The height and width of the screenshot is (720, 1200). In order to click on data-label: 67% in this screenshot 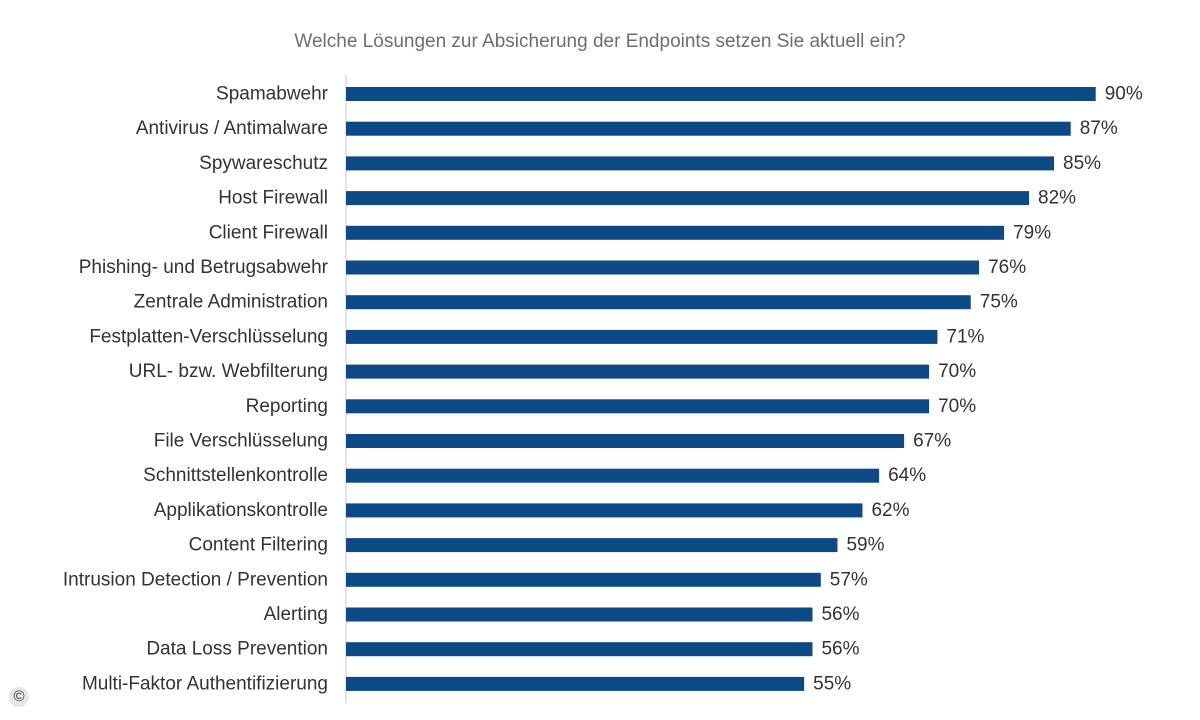, I will do `click(932, 441)`.